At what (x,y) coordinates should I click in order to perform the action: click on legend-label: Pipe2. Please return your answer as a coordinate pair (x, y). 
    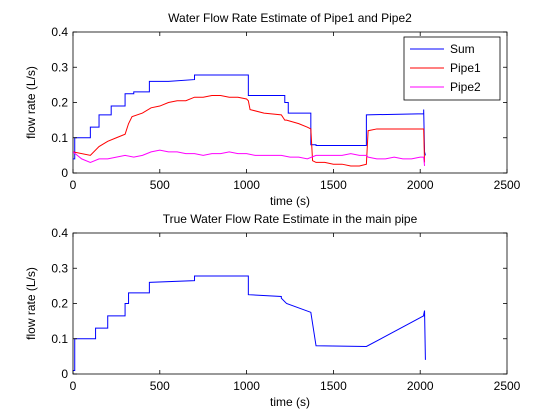
    Looking at the image, I should click on (465, 87).